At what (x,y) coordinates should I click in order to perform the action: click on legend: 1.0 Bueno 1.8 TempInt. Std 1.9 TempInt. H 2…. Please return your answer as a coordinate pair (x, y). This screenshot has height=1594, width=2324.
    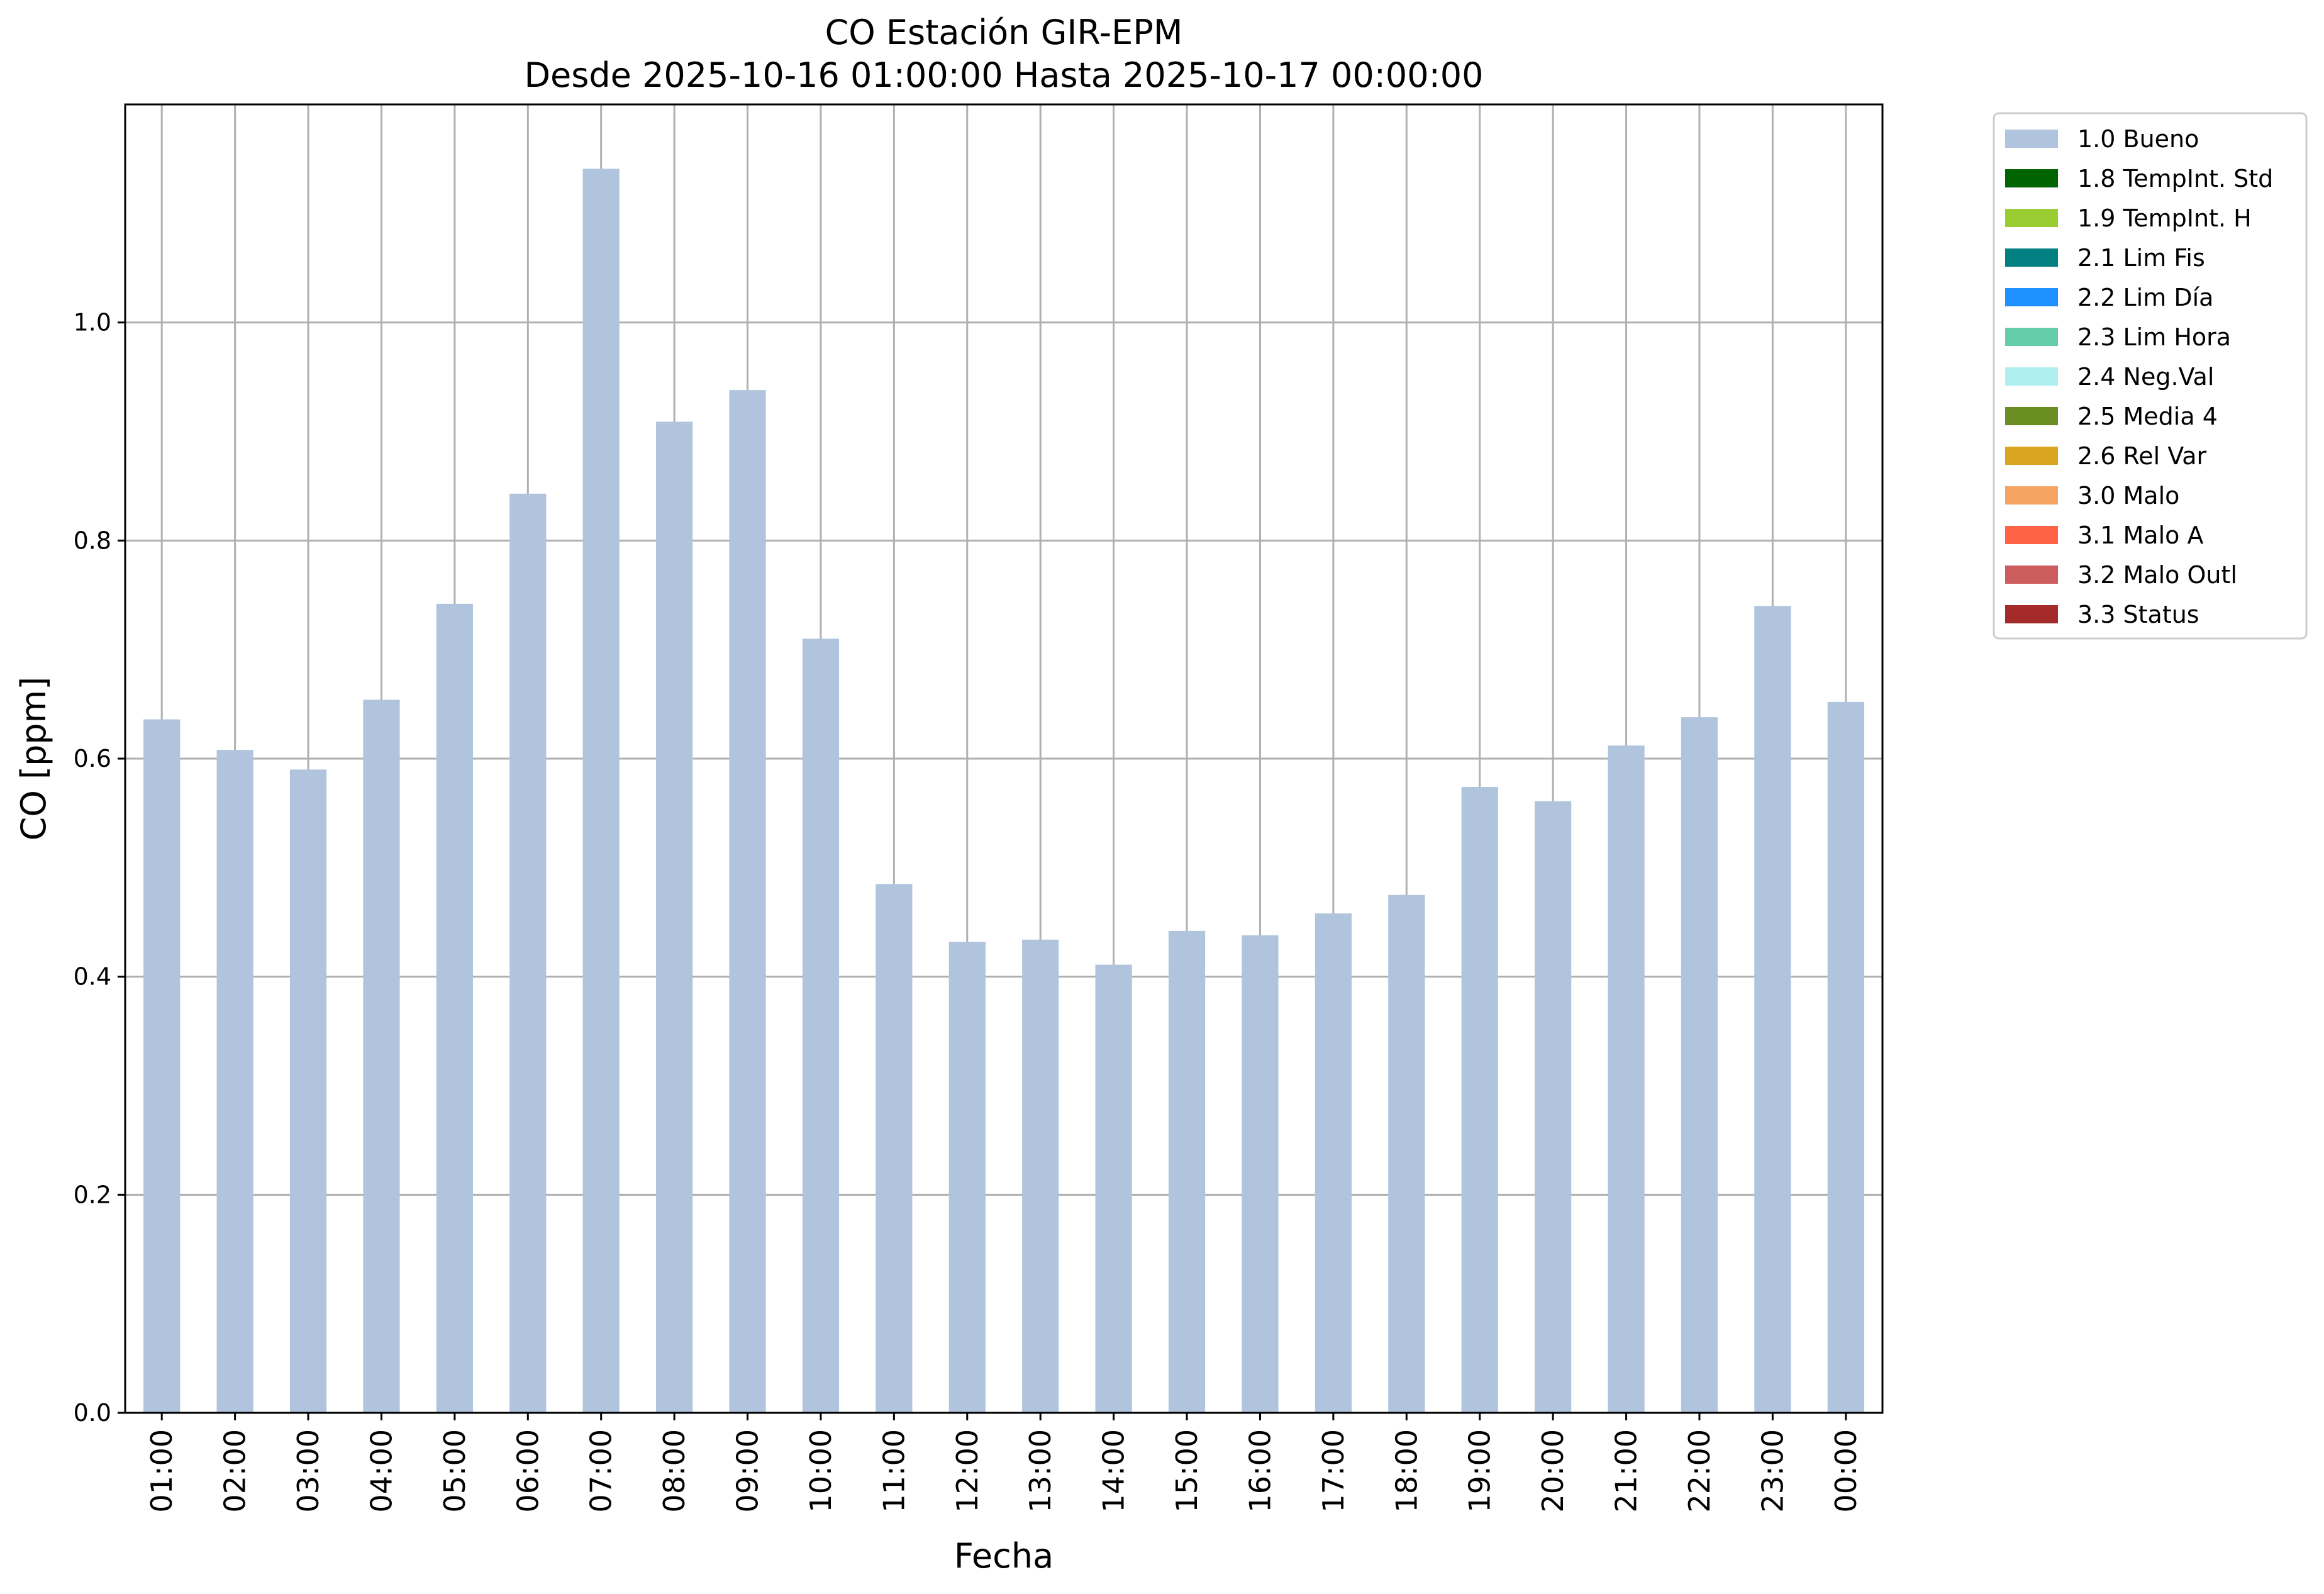
    Looking at the image, I should click on (2150, 376).